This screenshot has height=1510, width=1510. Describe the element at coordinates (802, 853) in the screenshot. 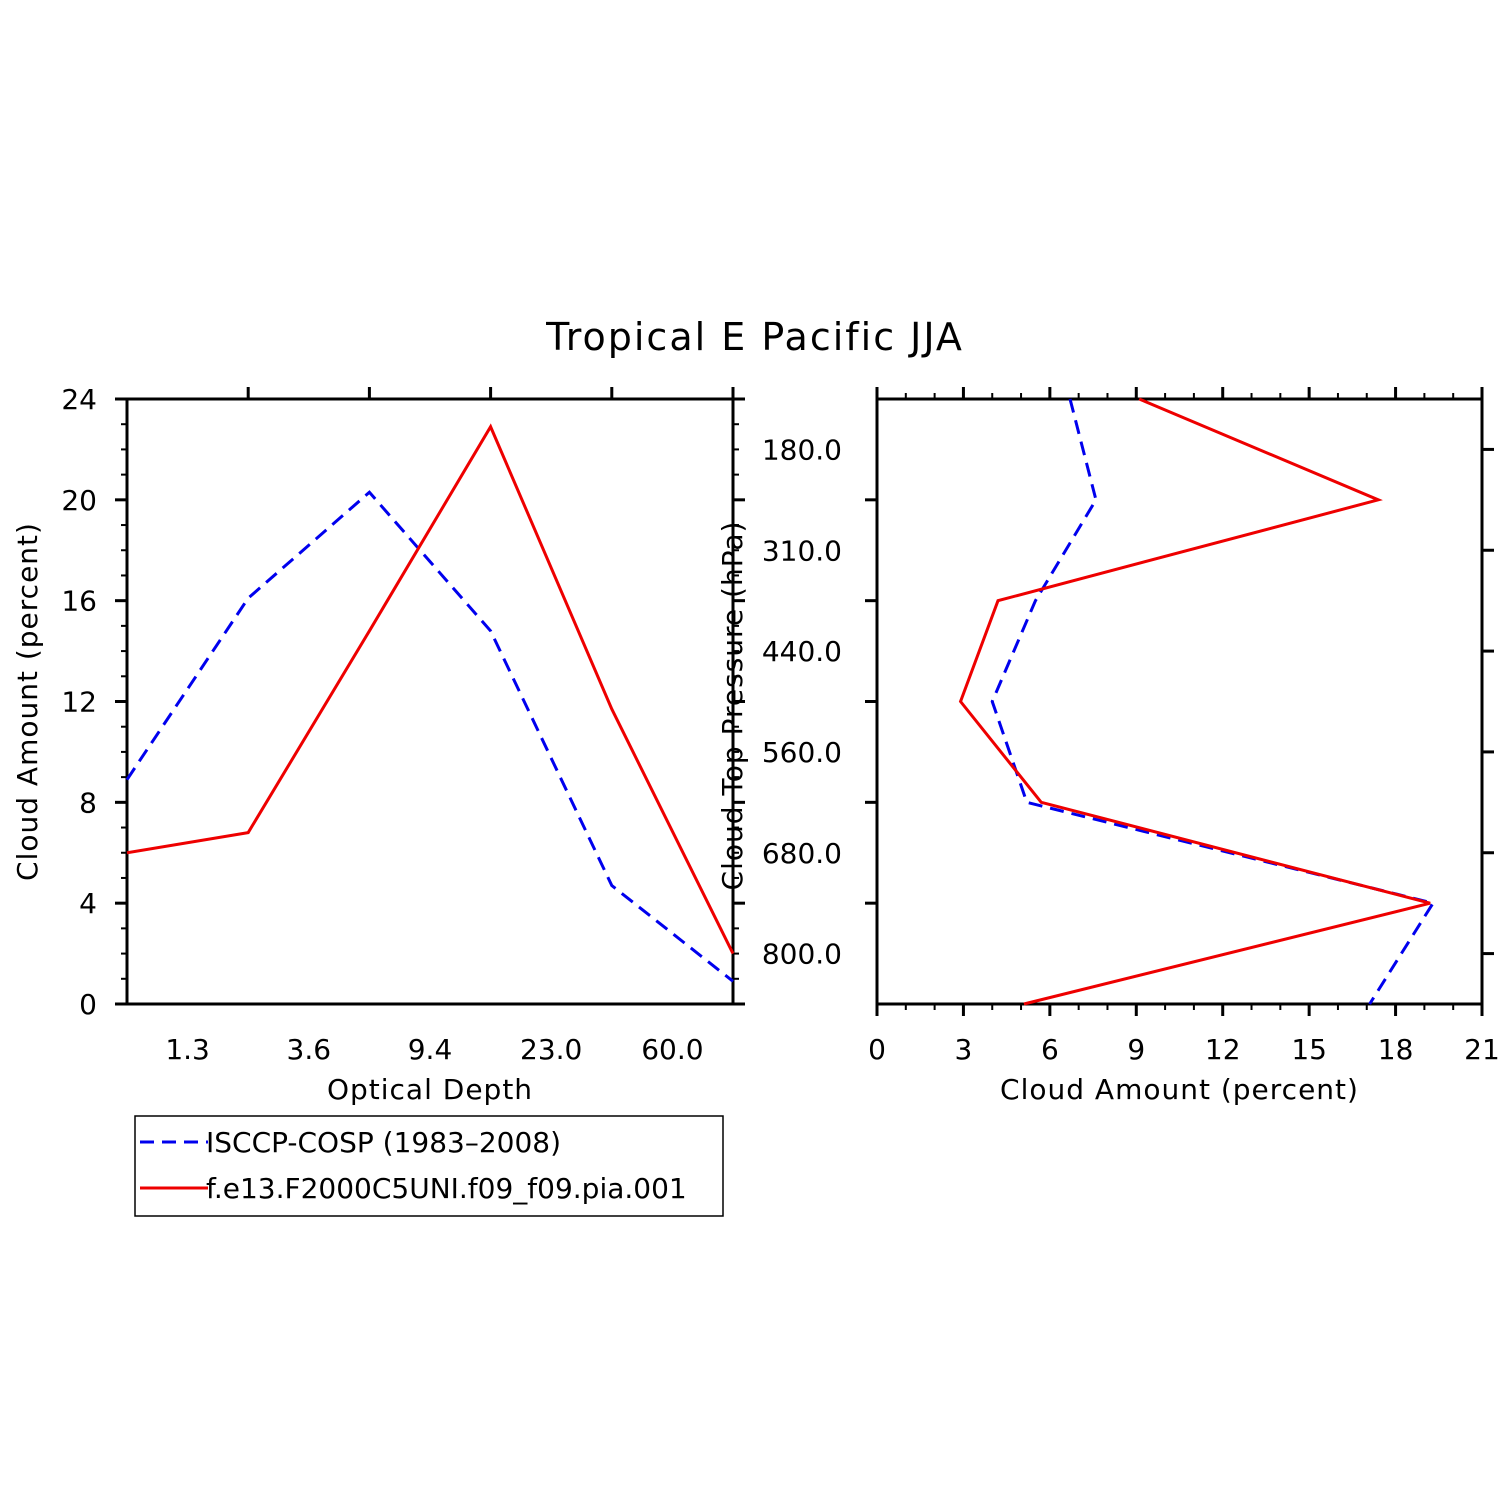

I see `y-tick-label: 680.0` at that location.